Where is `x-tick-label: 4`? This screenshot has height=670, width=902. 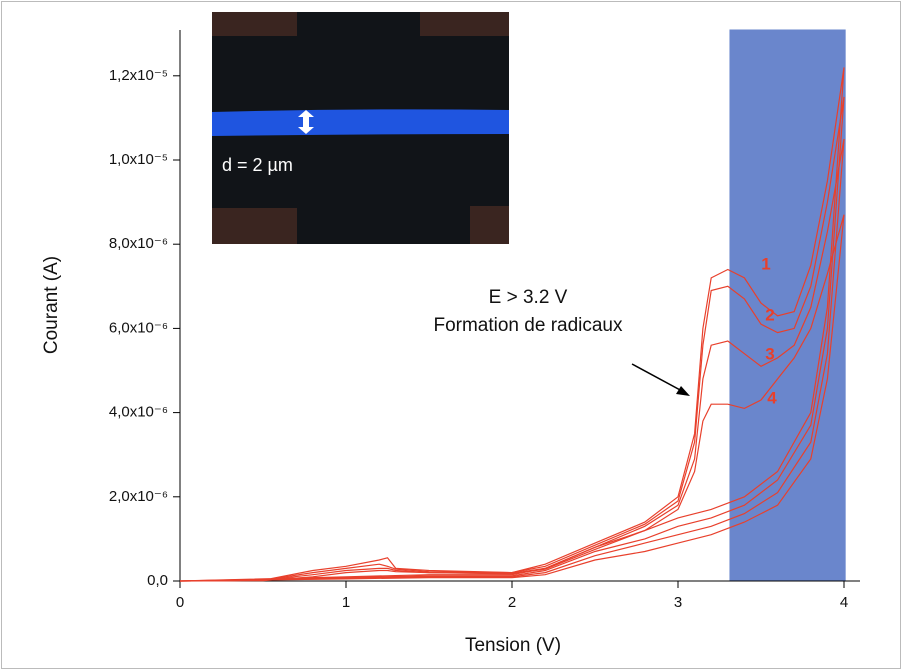
x-tick-label: 4 is located at coordinates (844, 602).